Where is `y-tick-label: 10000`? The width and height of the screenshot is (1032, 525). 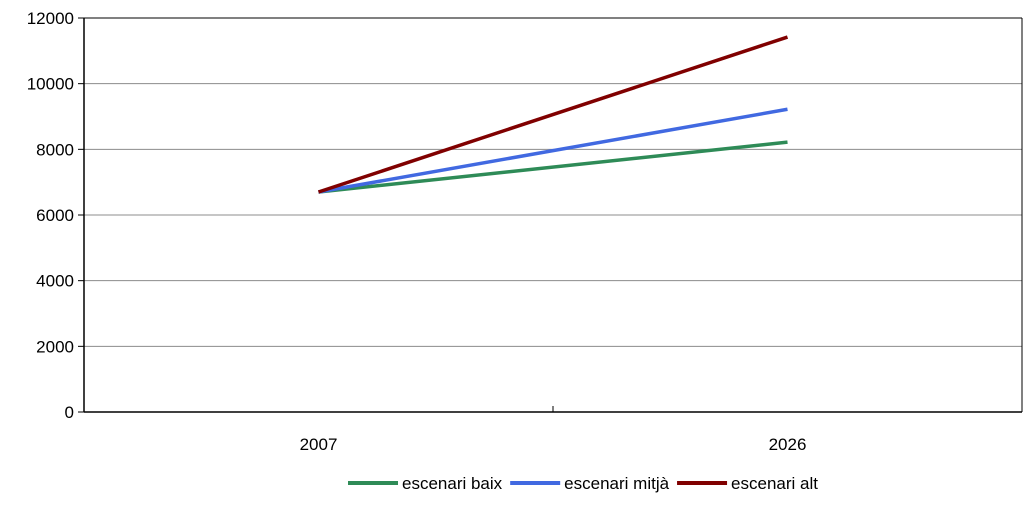 y-tick-label: 10000 is located at coordinates (50, 84).